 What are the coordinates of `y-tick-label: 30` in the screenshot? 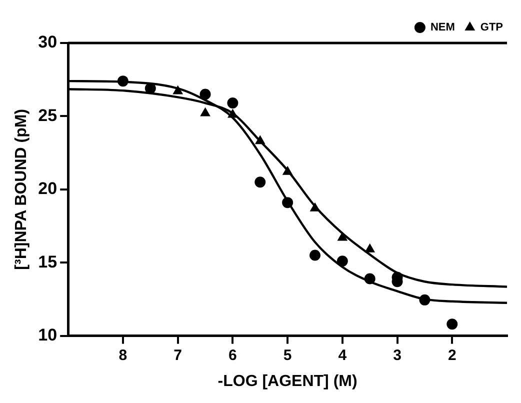 It's located at (48, 42).